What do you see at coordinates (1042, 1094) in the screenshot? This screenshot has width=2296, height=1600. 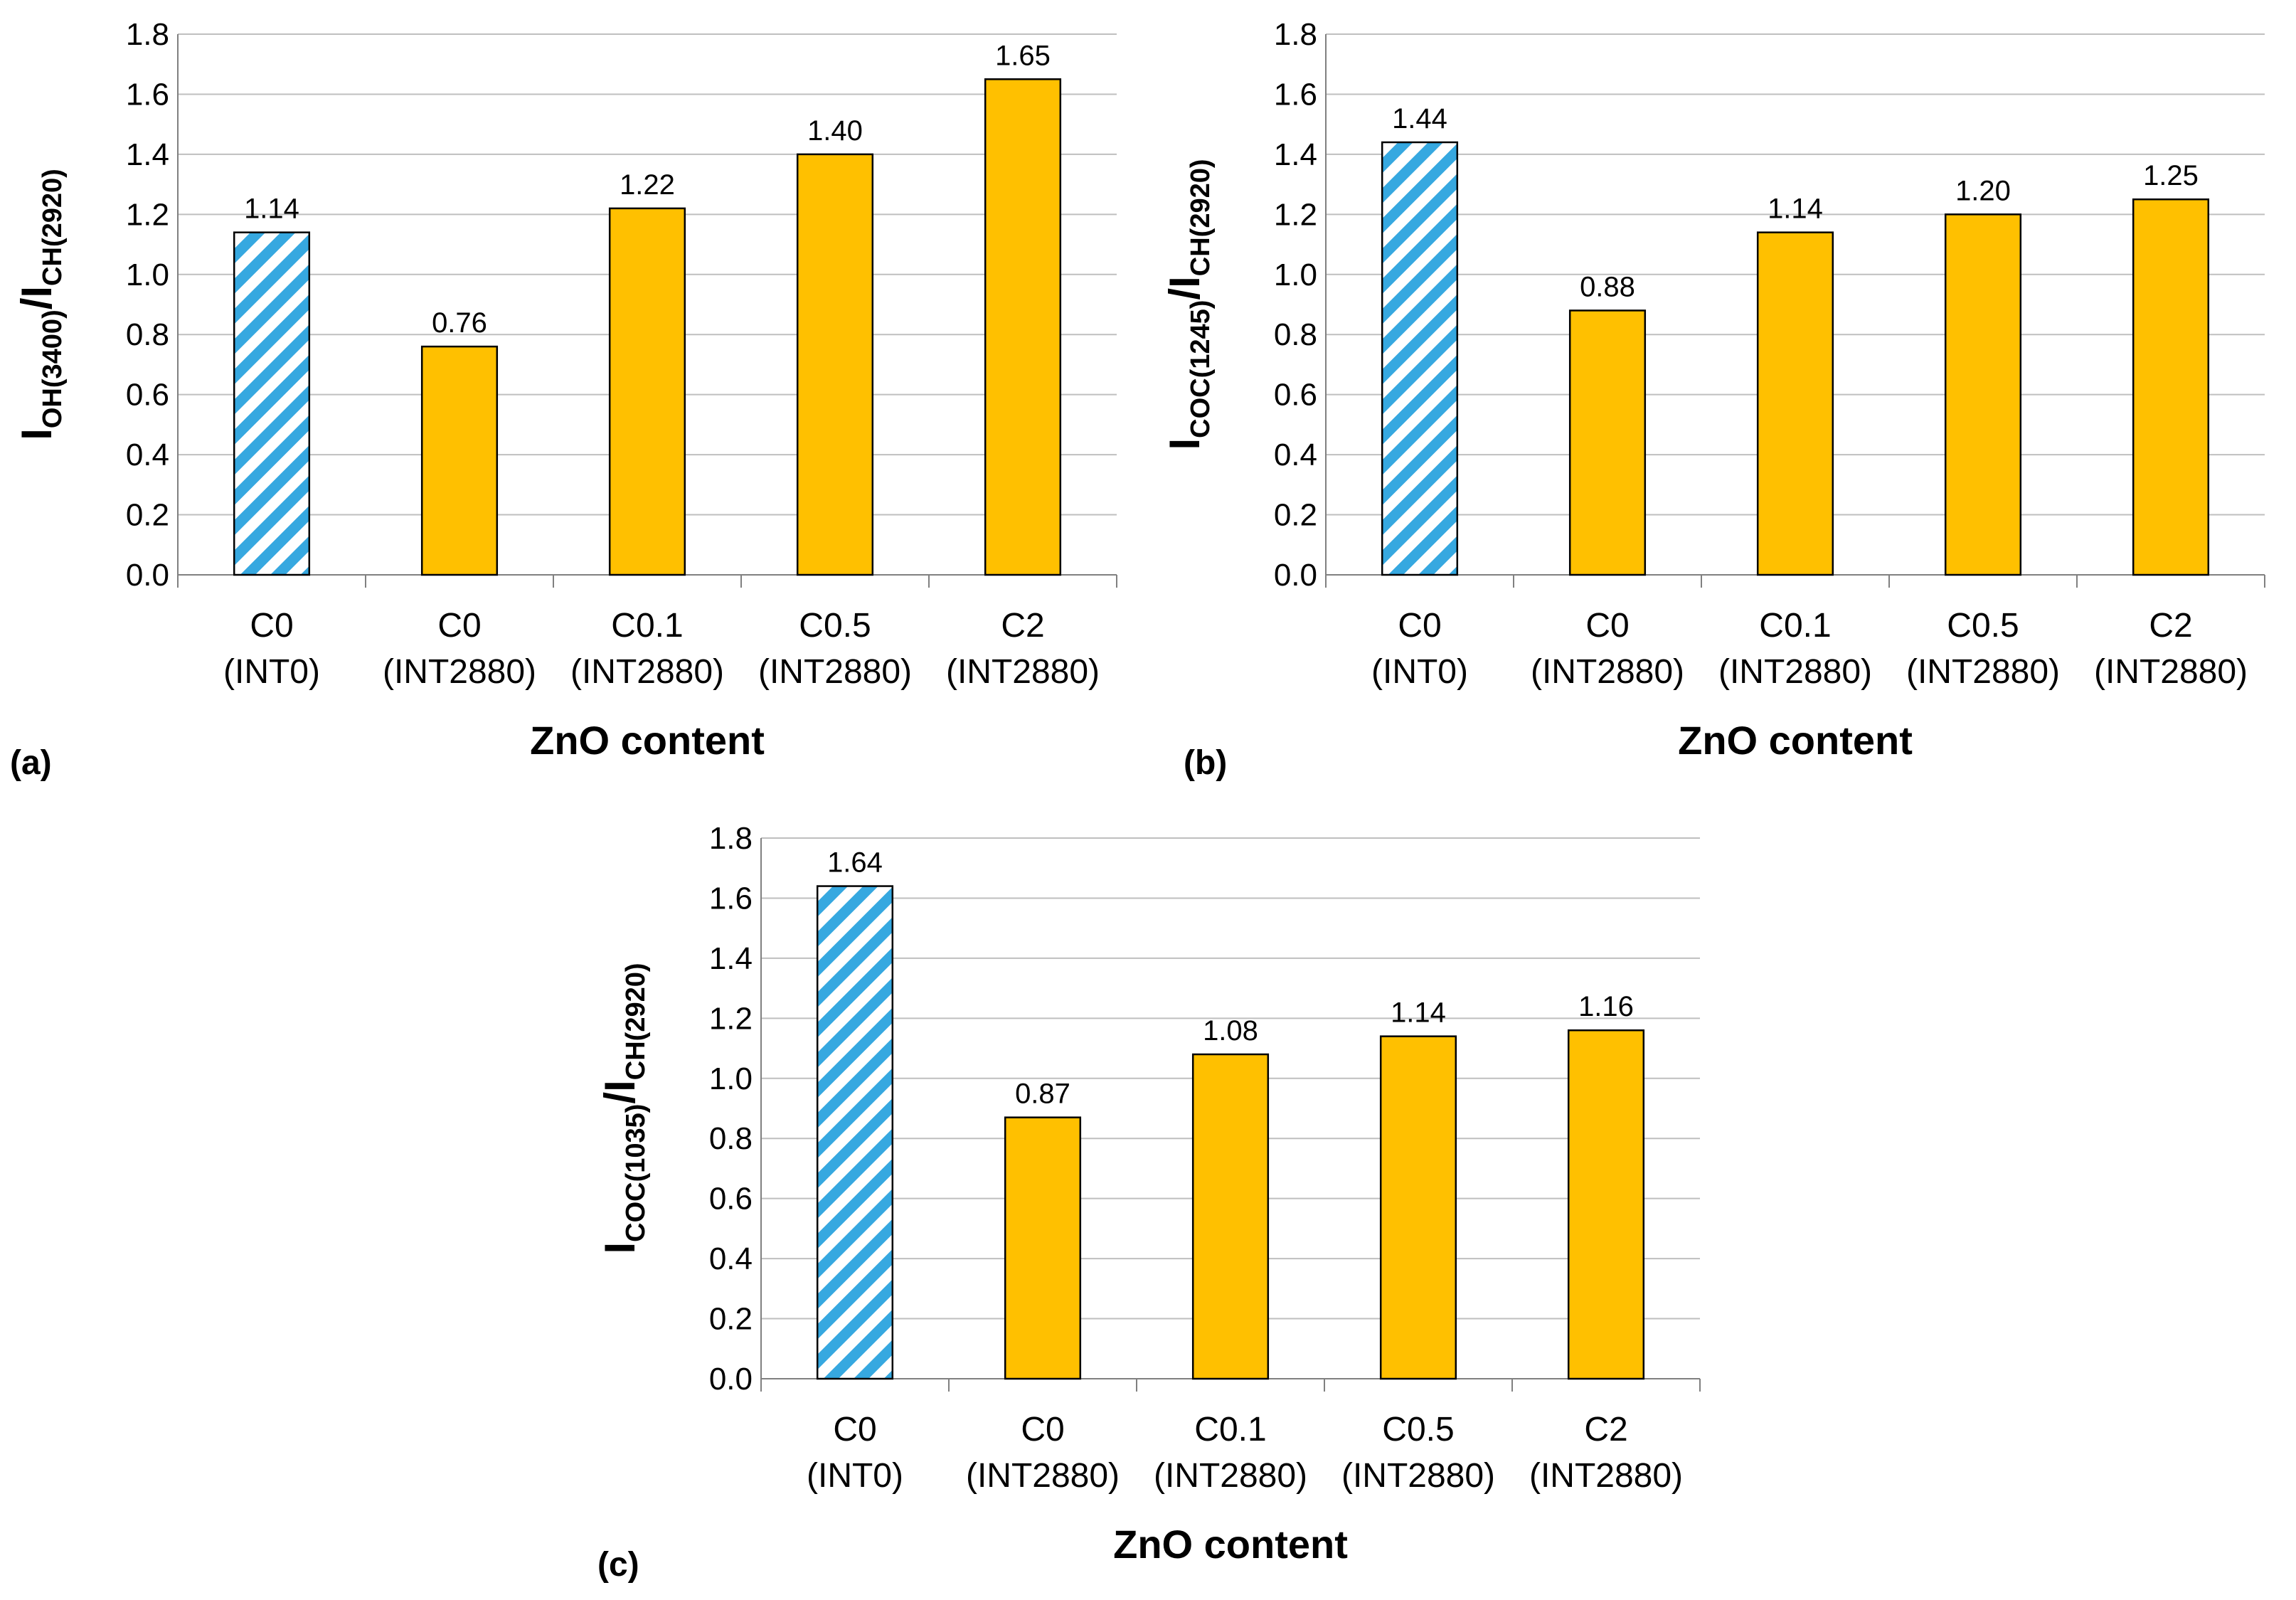 I see `data-label: 0.87` at bounding box center [1042, 1094].